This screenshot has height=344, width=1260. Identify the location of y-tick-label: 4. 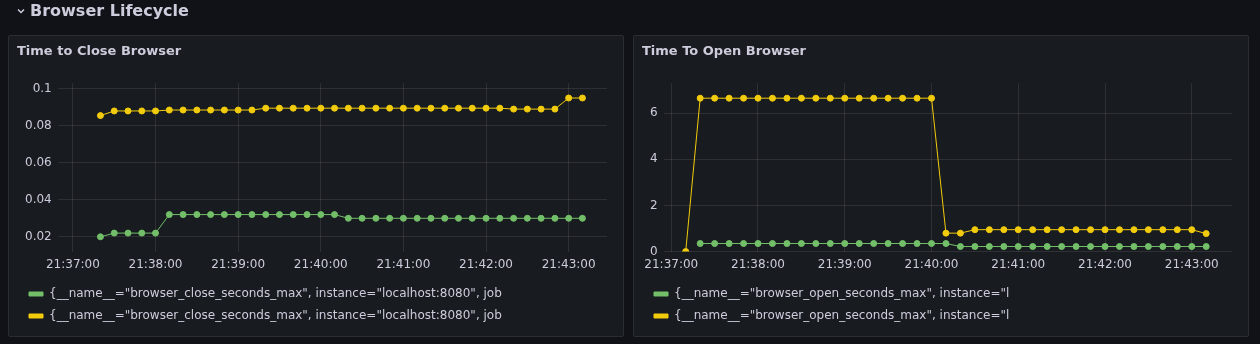
(653, 158).